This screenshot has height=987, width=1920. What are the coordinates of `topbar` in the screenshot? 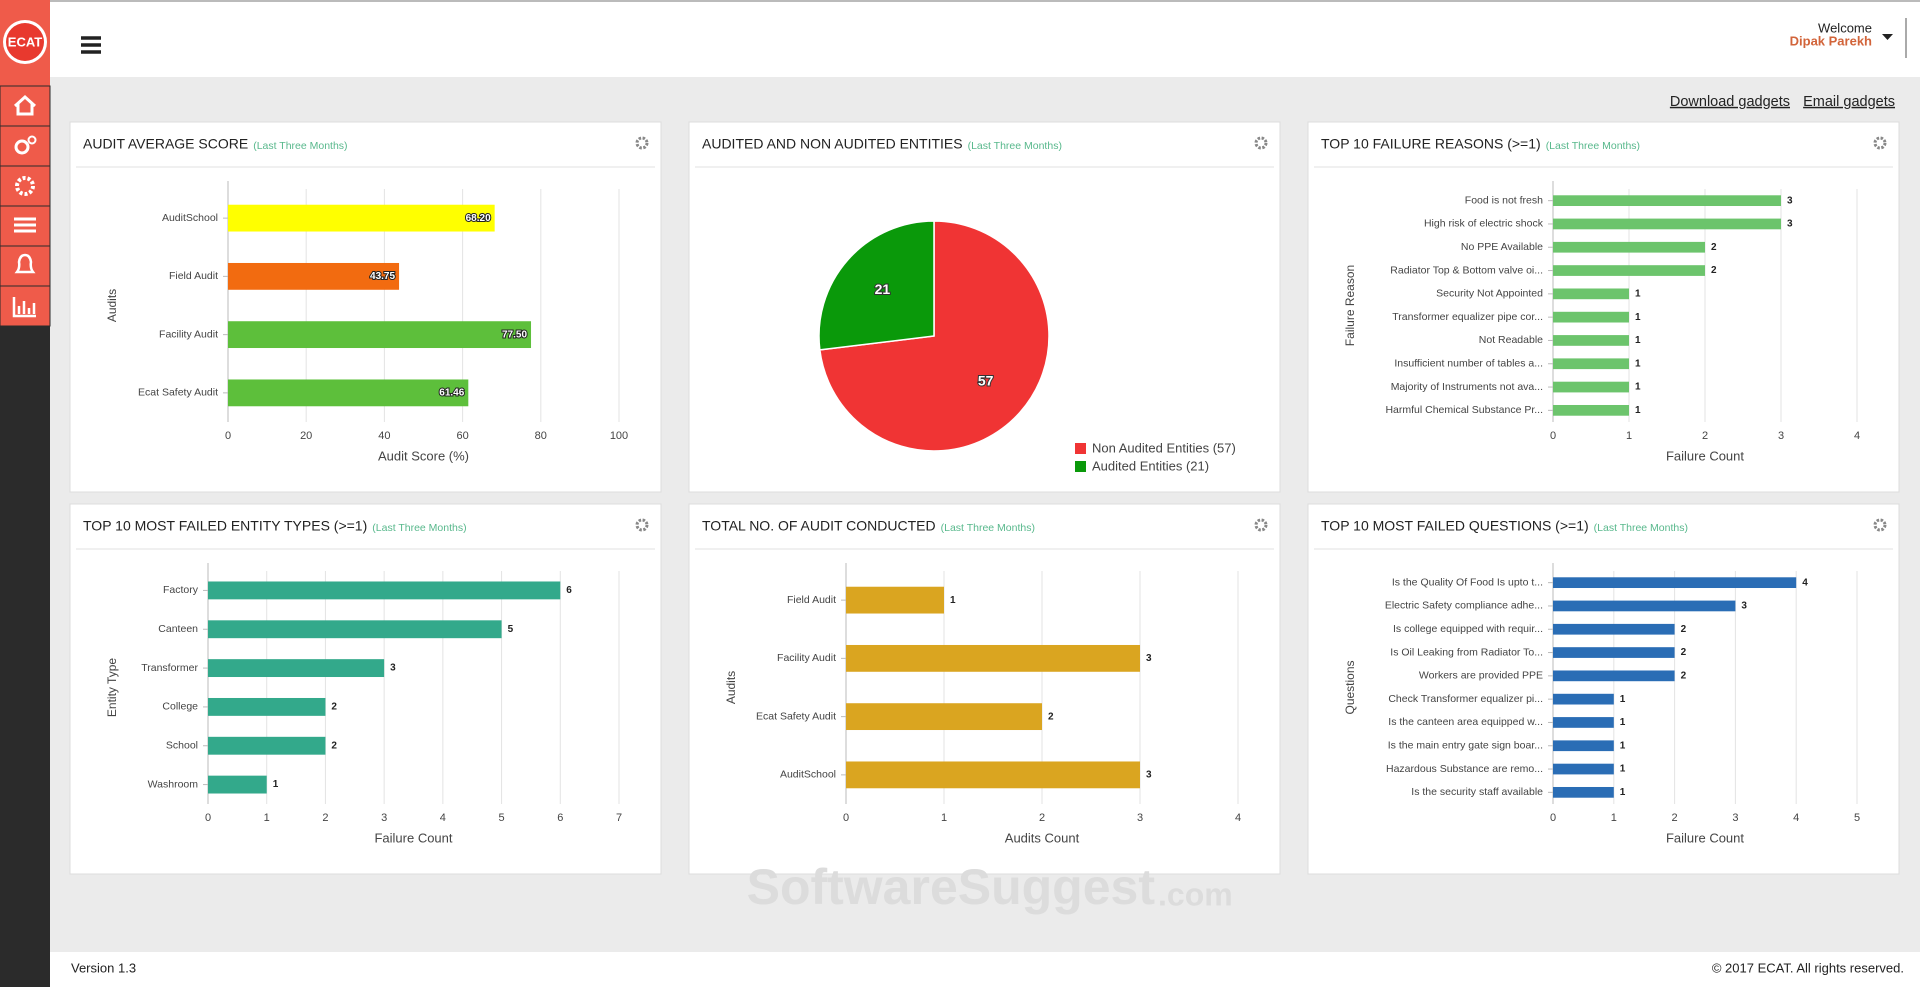 It's located at (985, 38).